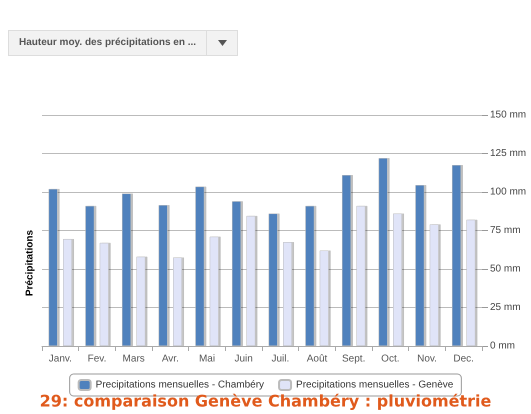 This screenshot has width=531, height=414. I want to click on x-tick-label: Mai, so click(207, 359).